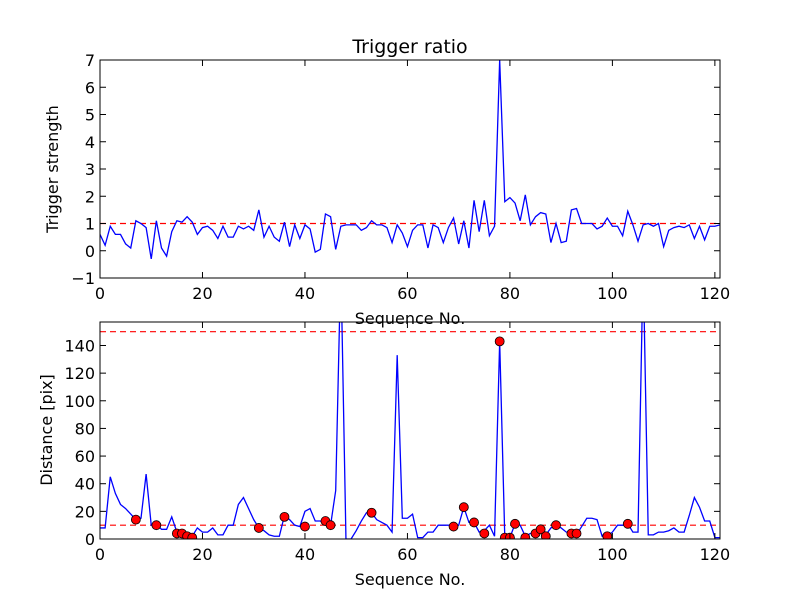 The image size is (800, 600). What do you see at coordinates (90, 251) in the screenshot?
I see `top-y-tick-label: 0` at bounding box center [90, 251].